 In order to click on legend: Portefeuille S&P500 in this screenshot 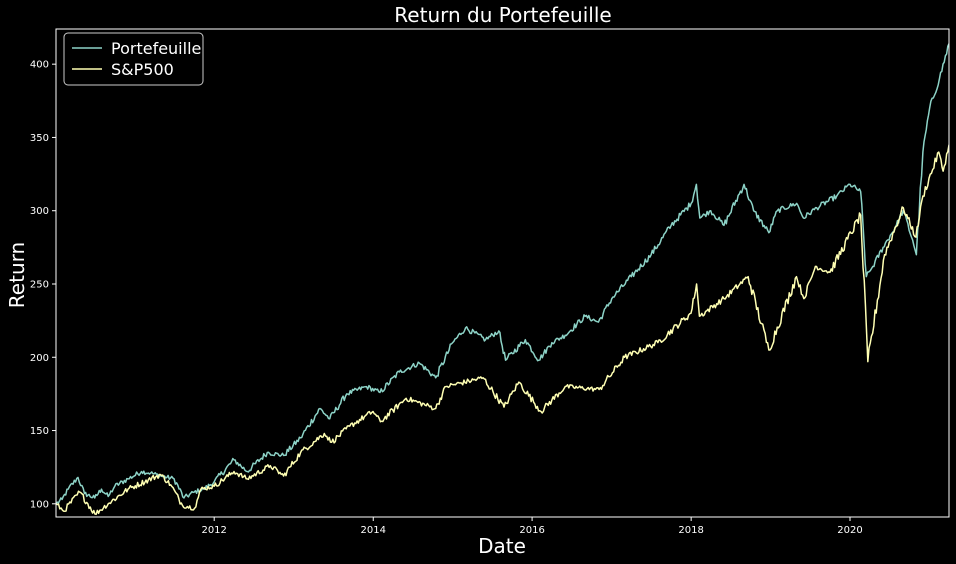, I will do `click(133, 59)`.